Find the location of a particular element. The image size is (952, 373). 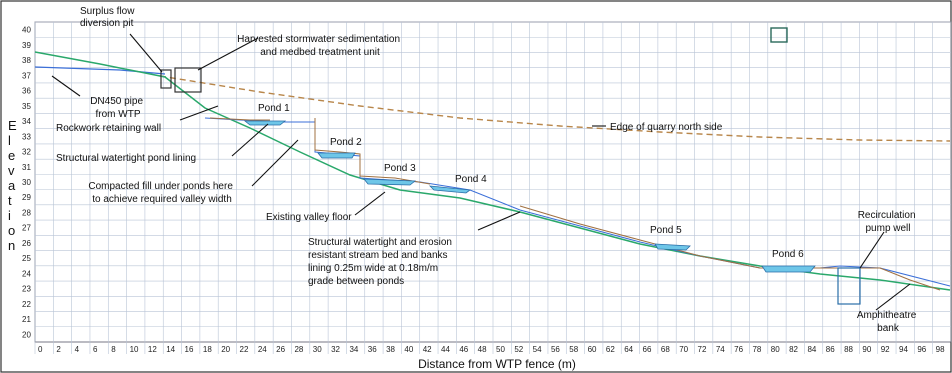

label-pond-3: Pond 3 is located at coordinates (400, 168).